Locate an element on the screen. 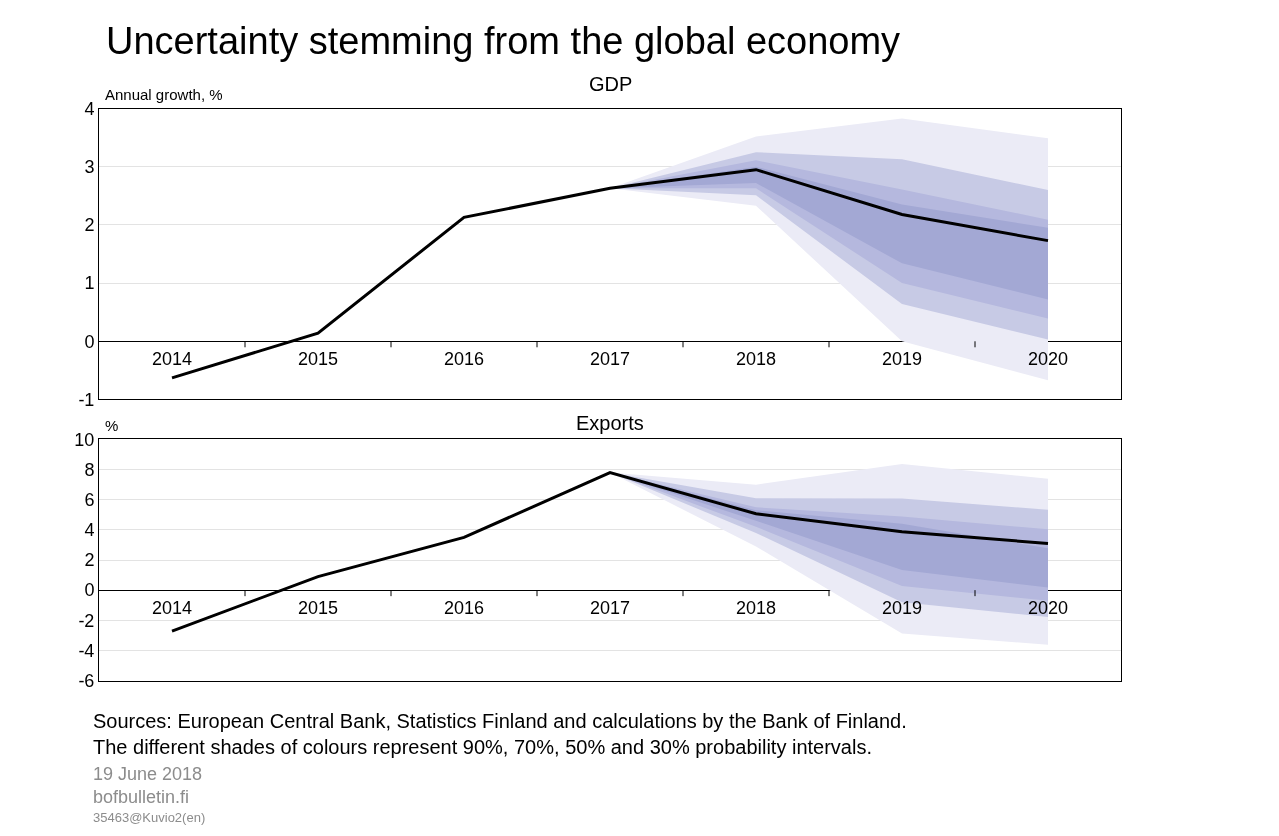 The height and width of the screenshot is (836, 1279). source-note: Sources: European Central Bank, Statistics Finland and calculations by the Bank of Finland. The different shades of colours represent 90%, 70%, 50% and 30% probability intervals. is located at coordinates (500, 734).